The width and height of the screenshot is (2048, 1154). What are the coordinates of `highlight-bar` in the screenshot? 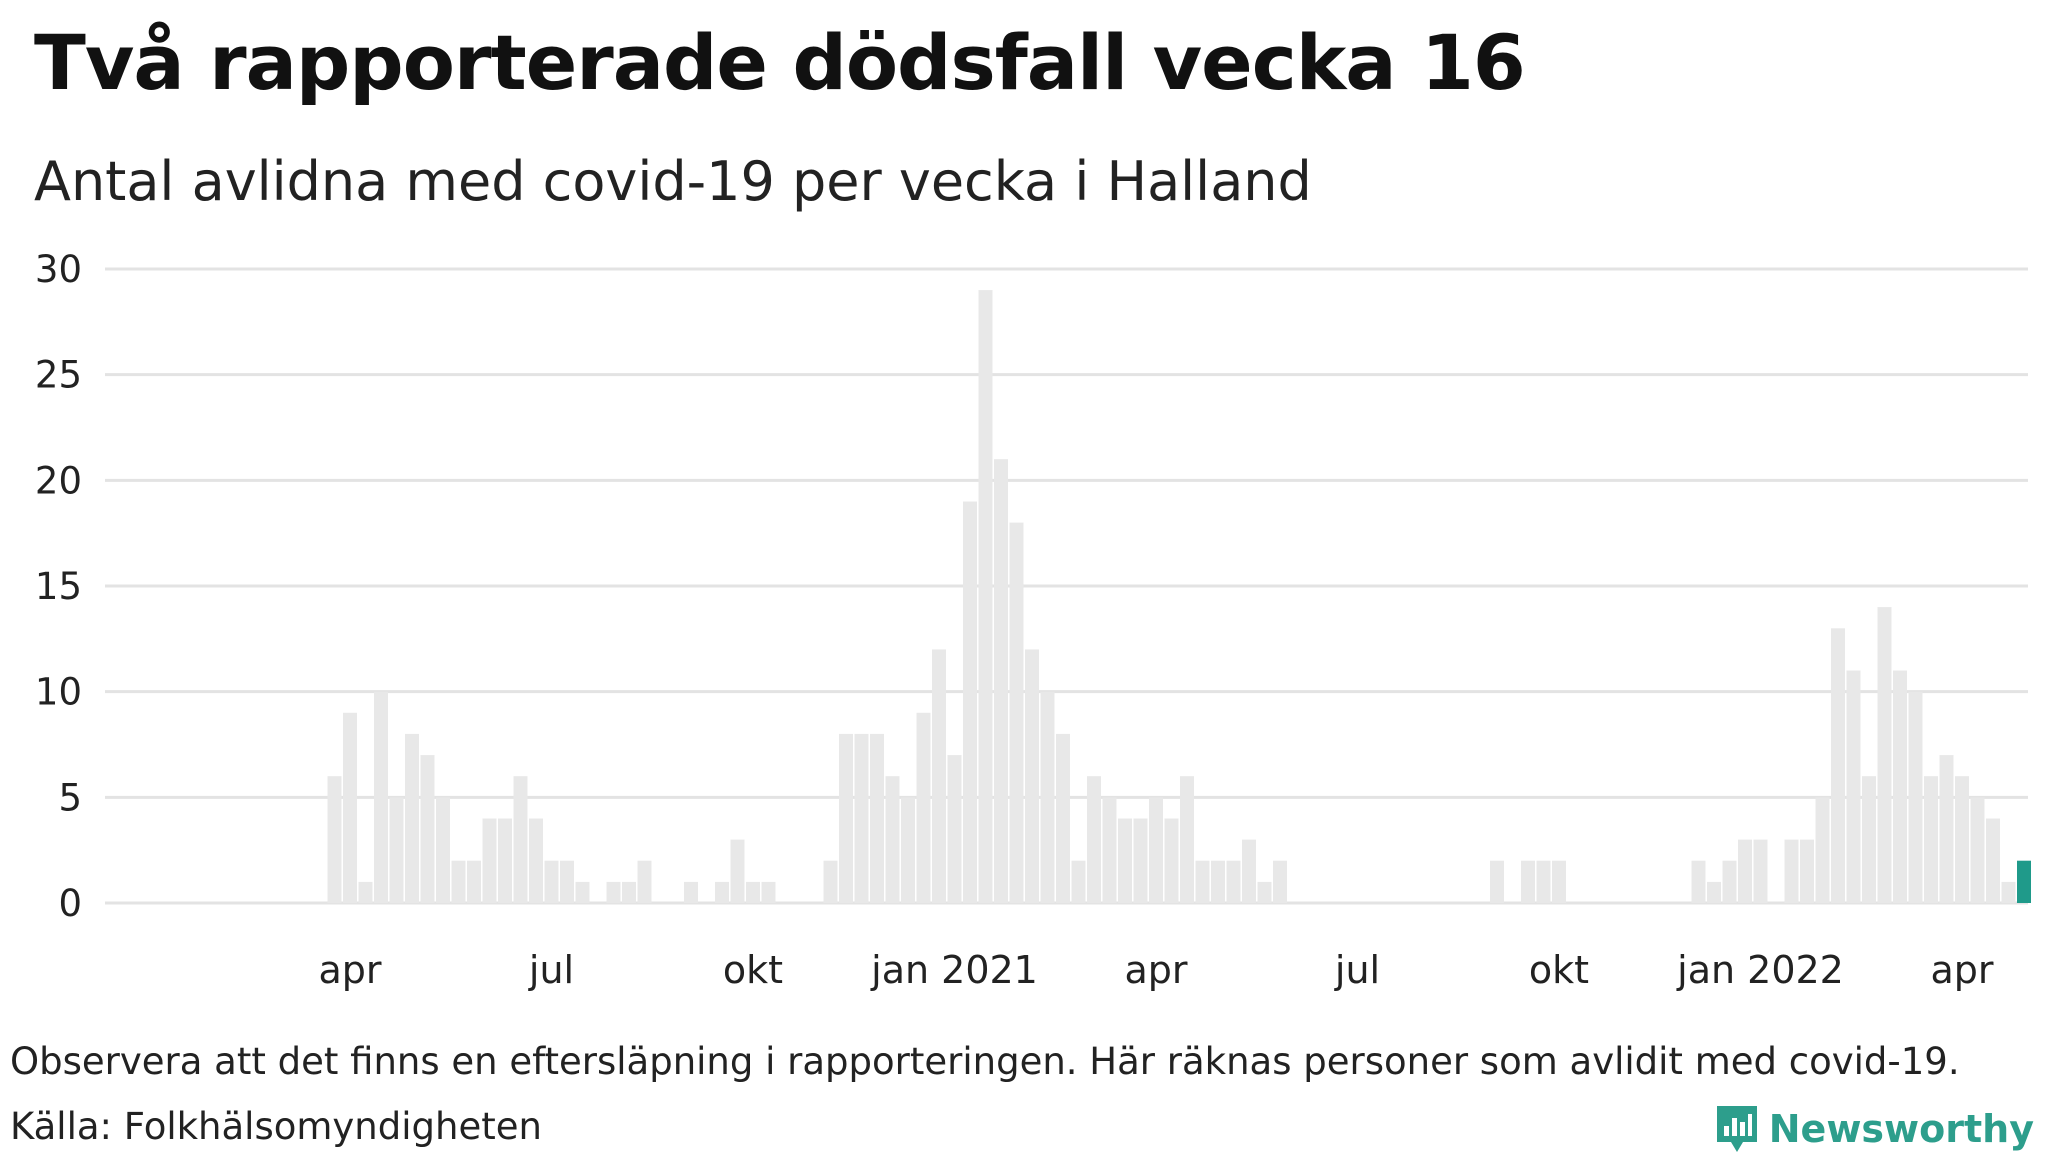 It's located at (2024, 881).